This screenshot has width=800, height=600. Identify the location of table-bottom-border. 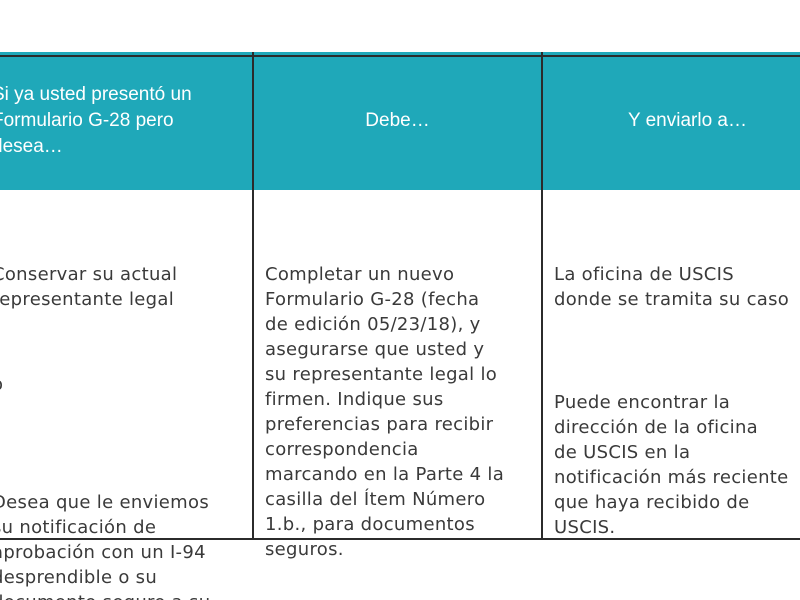
(400, 539).